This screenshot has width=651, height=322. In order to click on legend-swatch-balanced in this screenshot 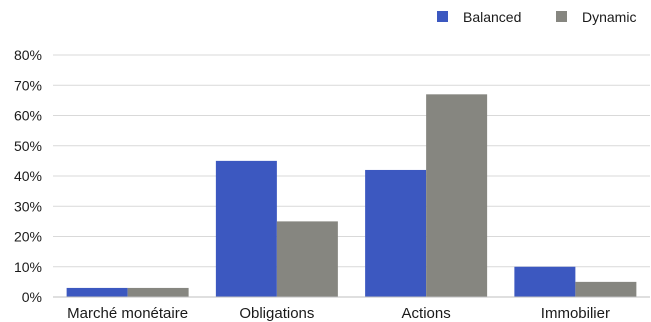, I will do `click(442, 16)`.